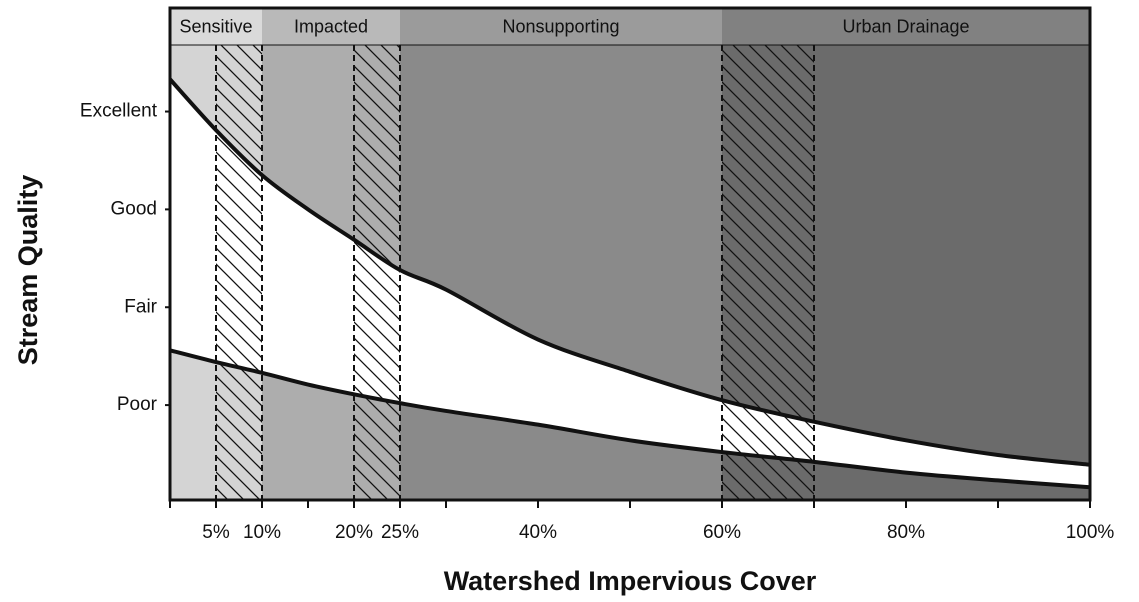  I want to click on zone-label: Sensitive, so click(215, 26).